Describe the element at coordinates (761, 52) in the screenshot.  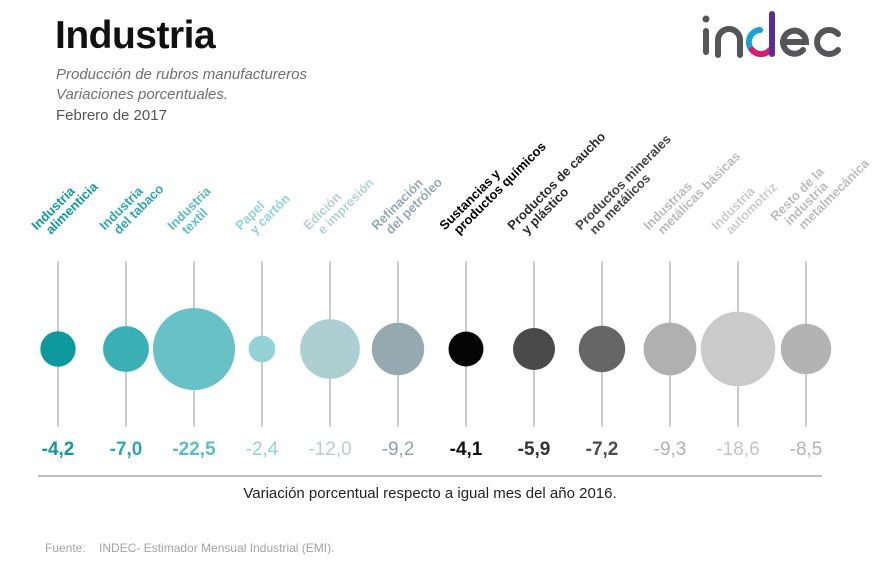
I see `logo-d-bowl-magenta` at that location.